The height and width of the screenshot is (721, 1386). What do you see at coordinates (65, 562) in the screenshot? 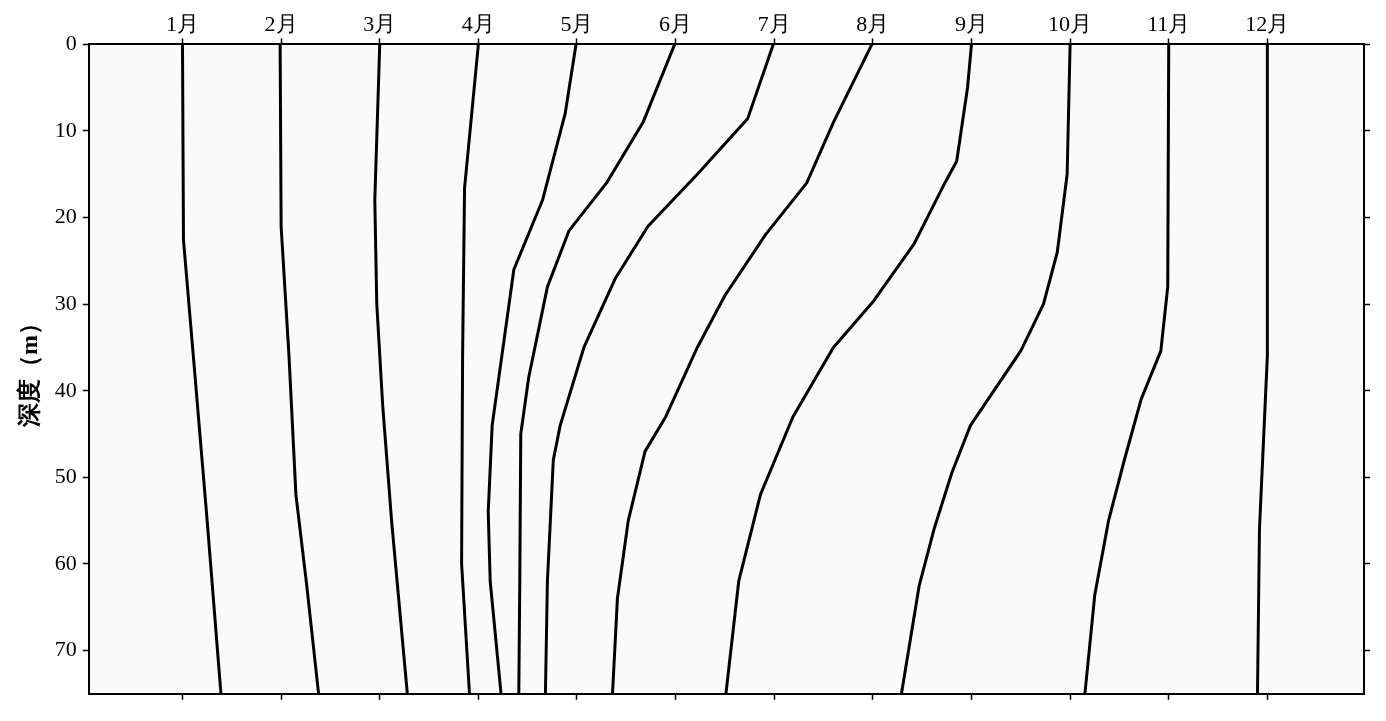
I see `y-tick-label: 60` at bounding box center [65, 562].